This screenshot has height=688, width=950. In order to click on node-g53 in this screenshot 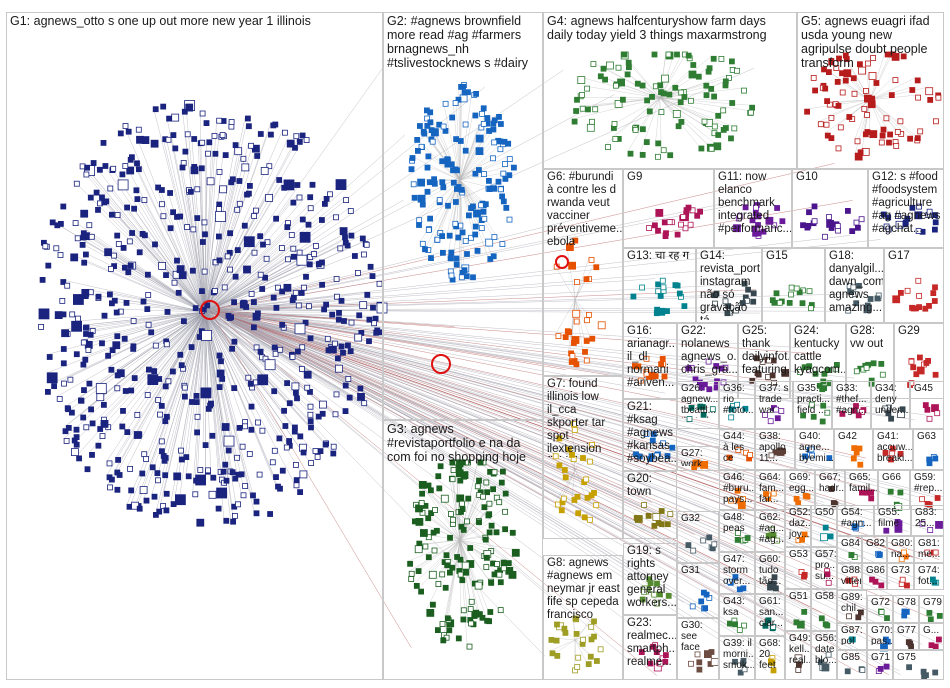, I will do `click(804, 576)`.